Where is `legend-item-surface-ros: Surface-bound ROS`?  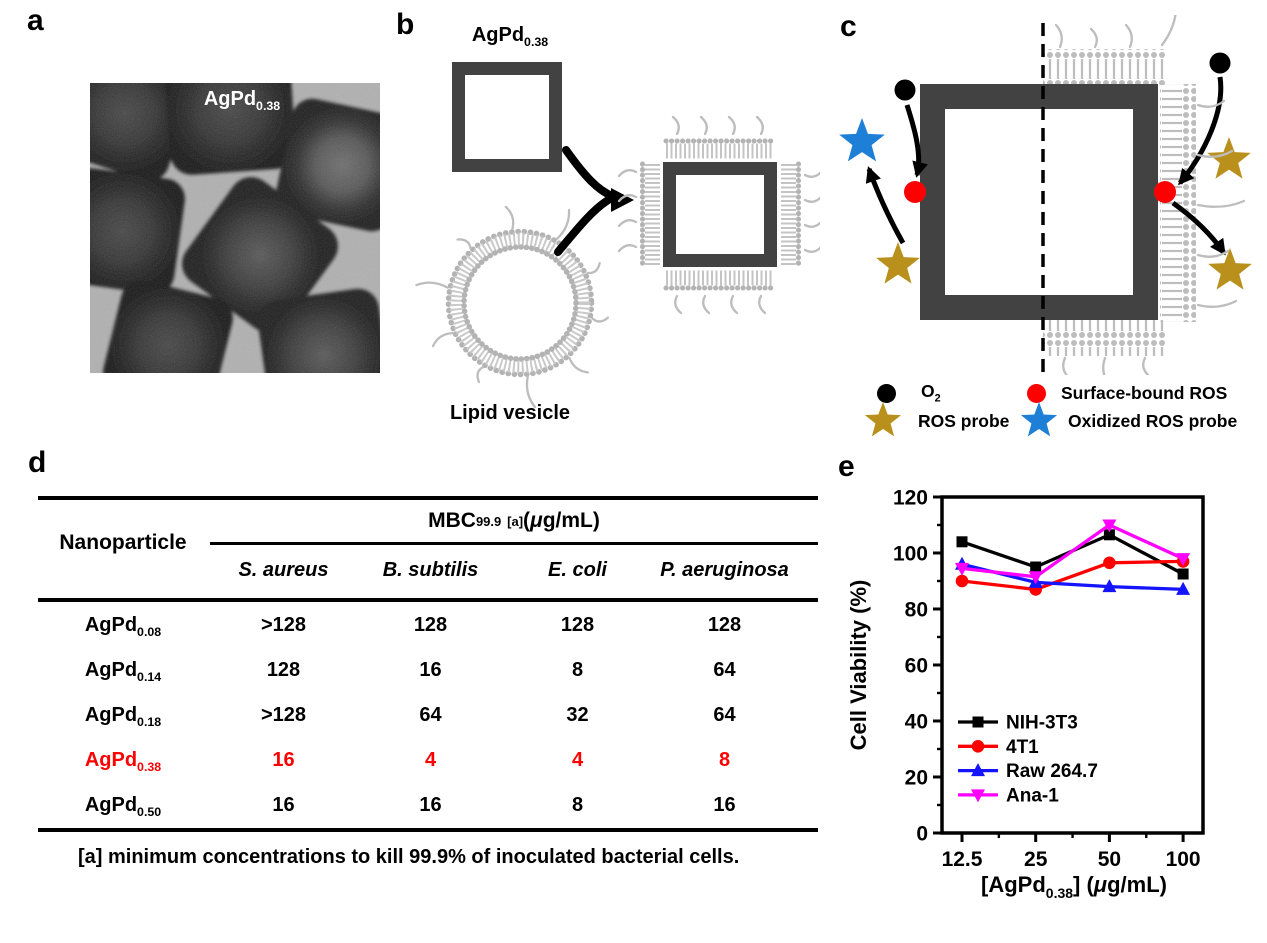
legend-item-surface-ros: Surface-bound ROS is located at coordinates (1126, 393).